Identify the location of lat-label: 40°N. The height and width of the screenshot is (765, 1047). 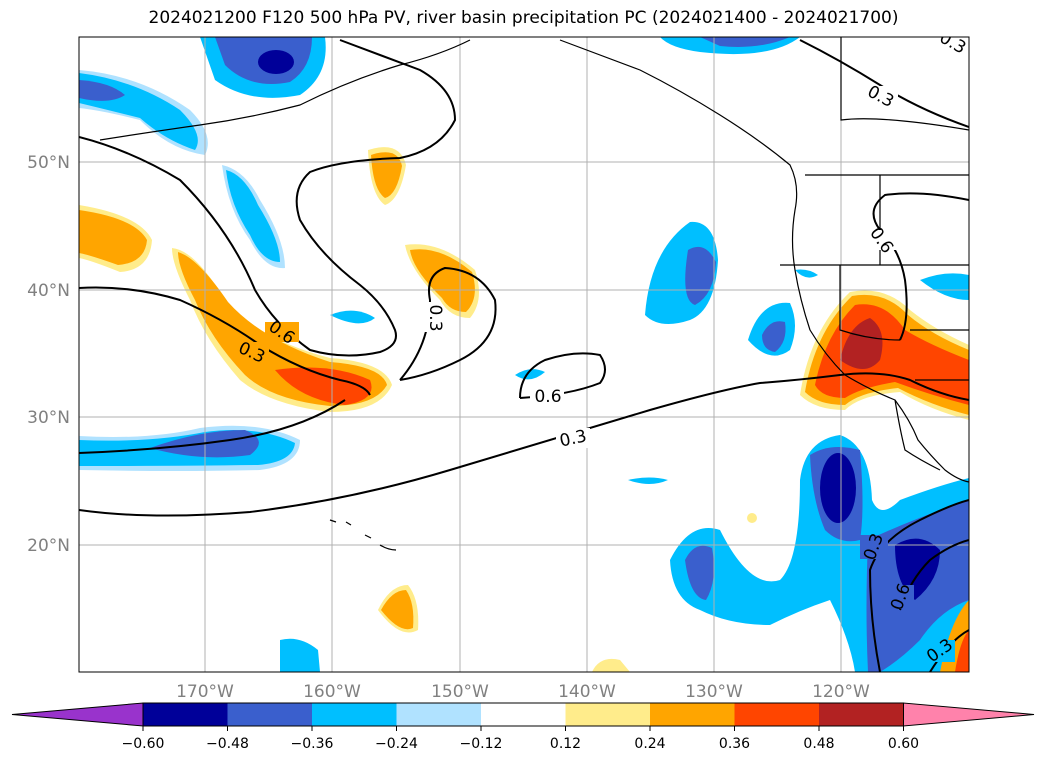
(48, 291).